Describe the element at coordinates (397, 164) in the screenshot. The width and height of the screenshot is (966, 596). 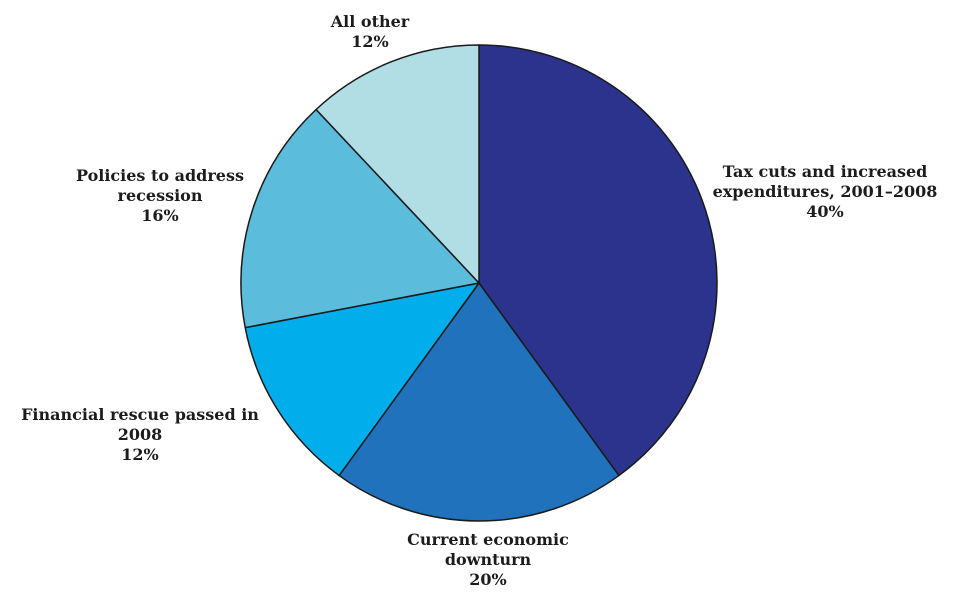
I see `pie-slice-all-other` at that location.